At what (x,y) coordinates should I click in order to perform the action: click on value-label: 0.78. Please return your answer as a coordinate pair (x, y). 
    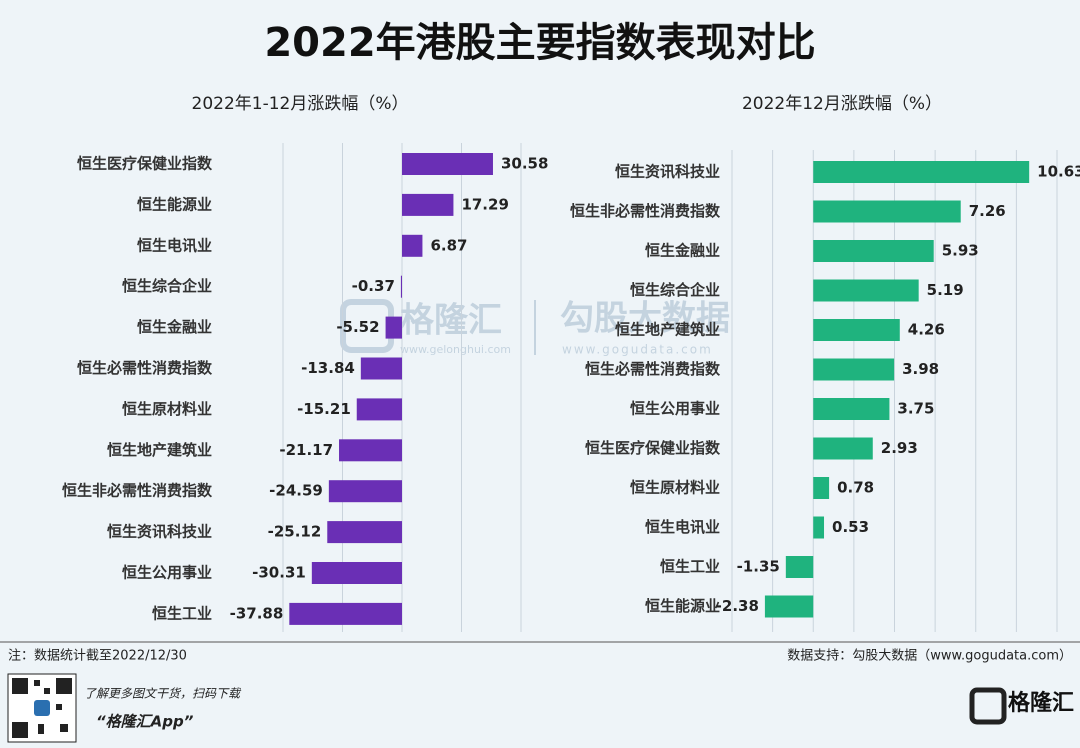
    Looking at the image, I should click on (855, 488).